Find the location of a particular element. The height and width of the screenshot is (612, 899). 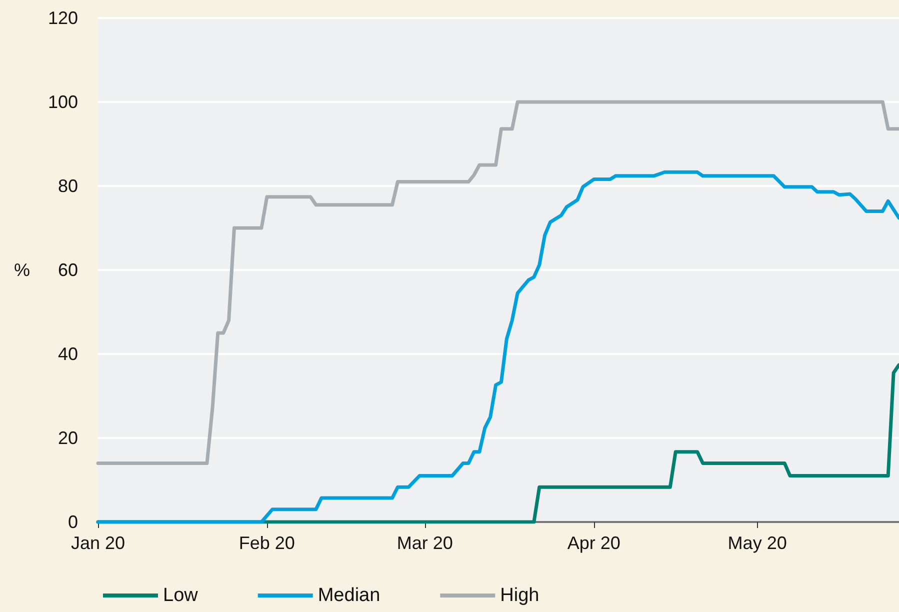

x-tick-label: Mar 20 is located at coordinates (424, 543).